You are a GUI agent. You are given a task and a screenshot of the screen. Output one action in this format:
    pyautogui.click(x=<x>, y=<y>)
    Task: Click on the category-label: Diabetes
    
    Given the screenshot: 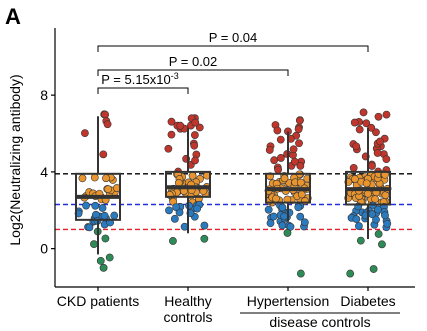 What is the action you would take?
    pyautogui.click(x=367, y=301)
    